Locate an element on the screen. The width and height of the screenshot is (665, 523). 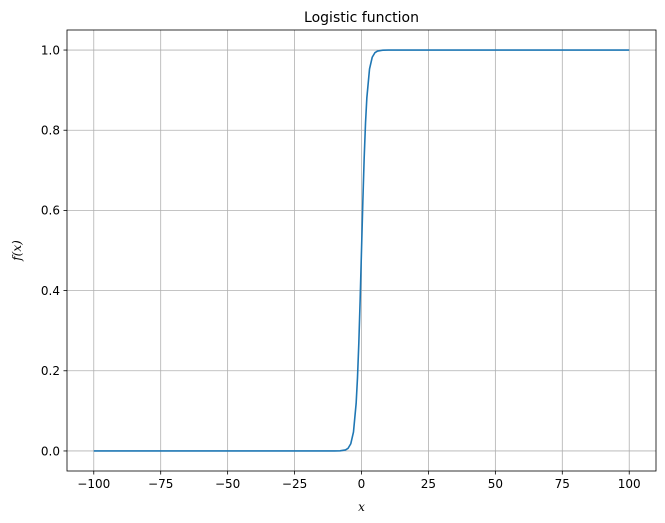
x-tick-label: 75 is located at coordinates (562, 484).